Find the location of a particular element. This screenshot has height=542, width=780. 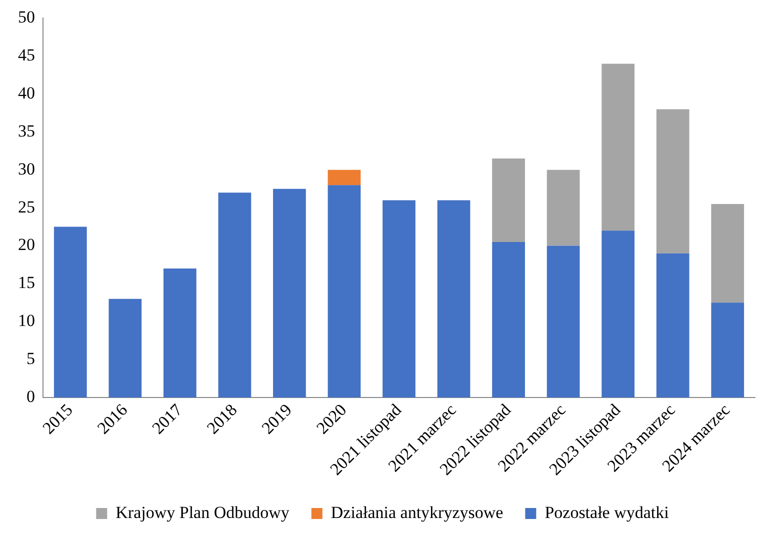

legend-label: Działania antykryzysowe is located at coordinates (417, 512).